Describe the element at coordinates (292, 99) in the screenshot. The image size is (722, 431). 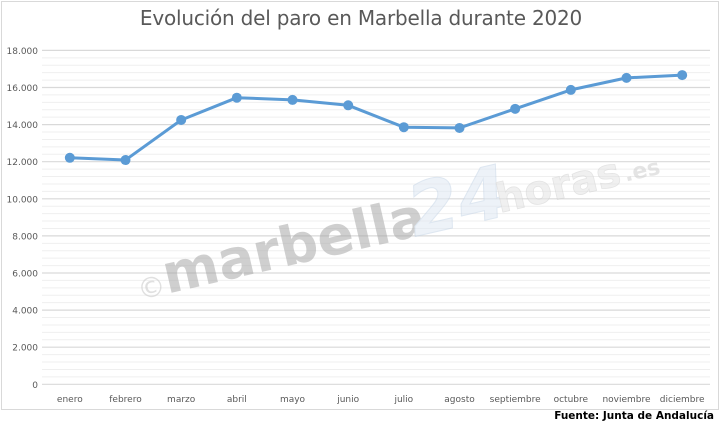
I see `data-point-mayo` at that location.